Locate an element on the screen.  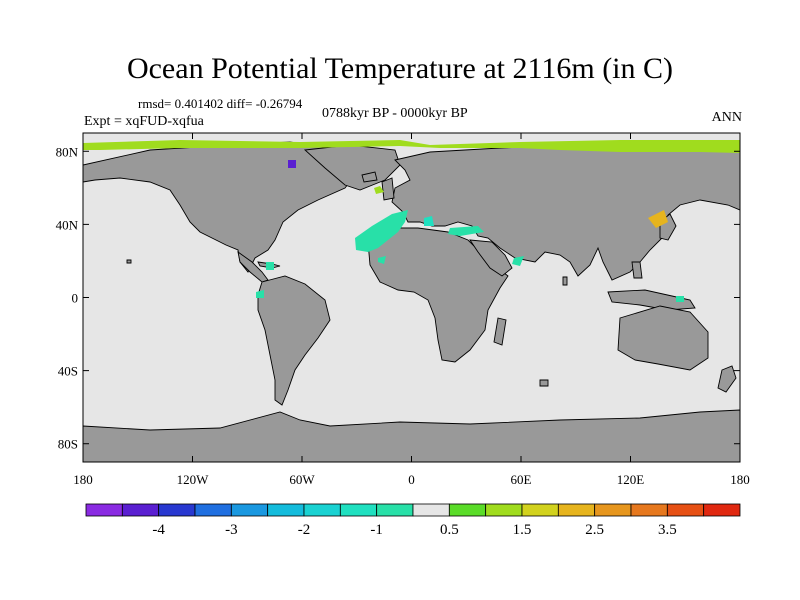
season-label: ANN is located at coordinates (726, 117).